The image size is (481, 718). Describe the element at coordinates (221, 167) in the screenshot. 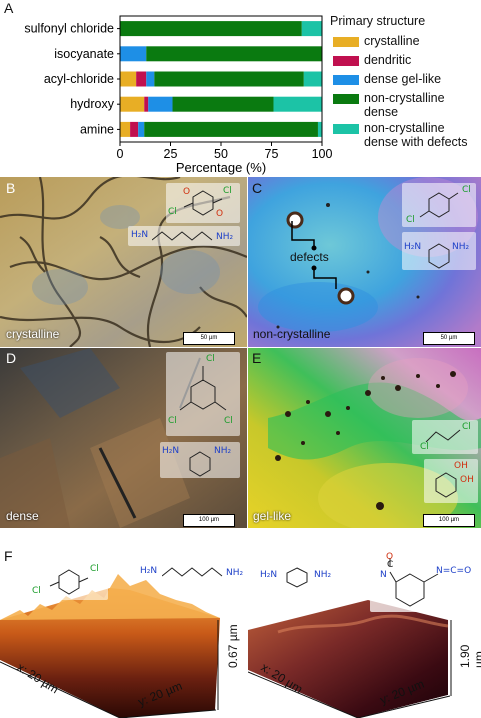

I see `x-axis-label: Percentage (%)` at that location.